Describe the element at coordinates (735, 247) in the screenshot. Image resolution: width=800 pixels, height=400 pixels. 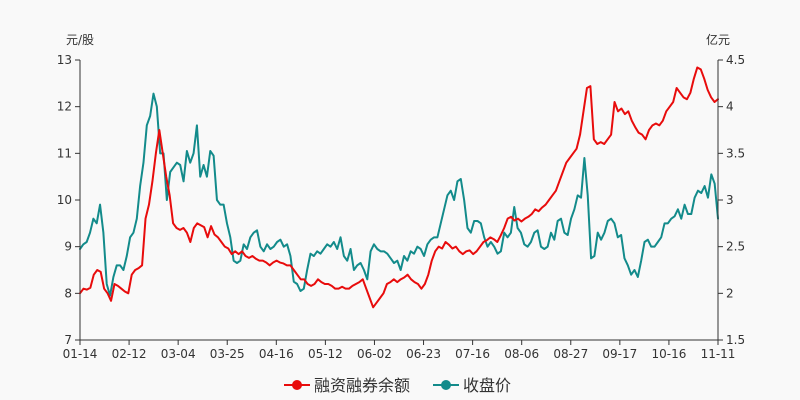
I see `right-y-tick-label: 2.5` at that location.